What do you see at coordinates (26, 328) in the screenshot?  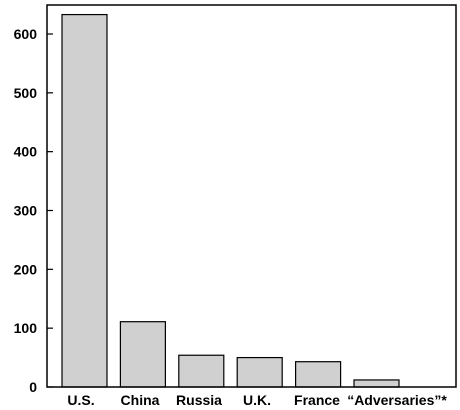 I see `y-tick-label: 100` at bounding box center [26, 328].